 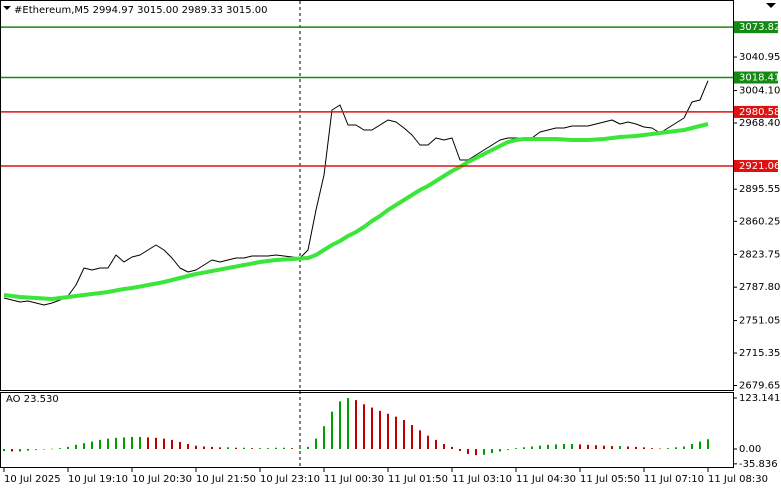 I want to click on x-tick-label: 10 Jul 19:10, so click(x=98, y=479).